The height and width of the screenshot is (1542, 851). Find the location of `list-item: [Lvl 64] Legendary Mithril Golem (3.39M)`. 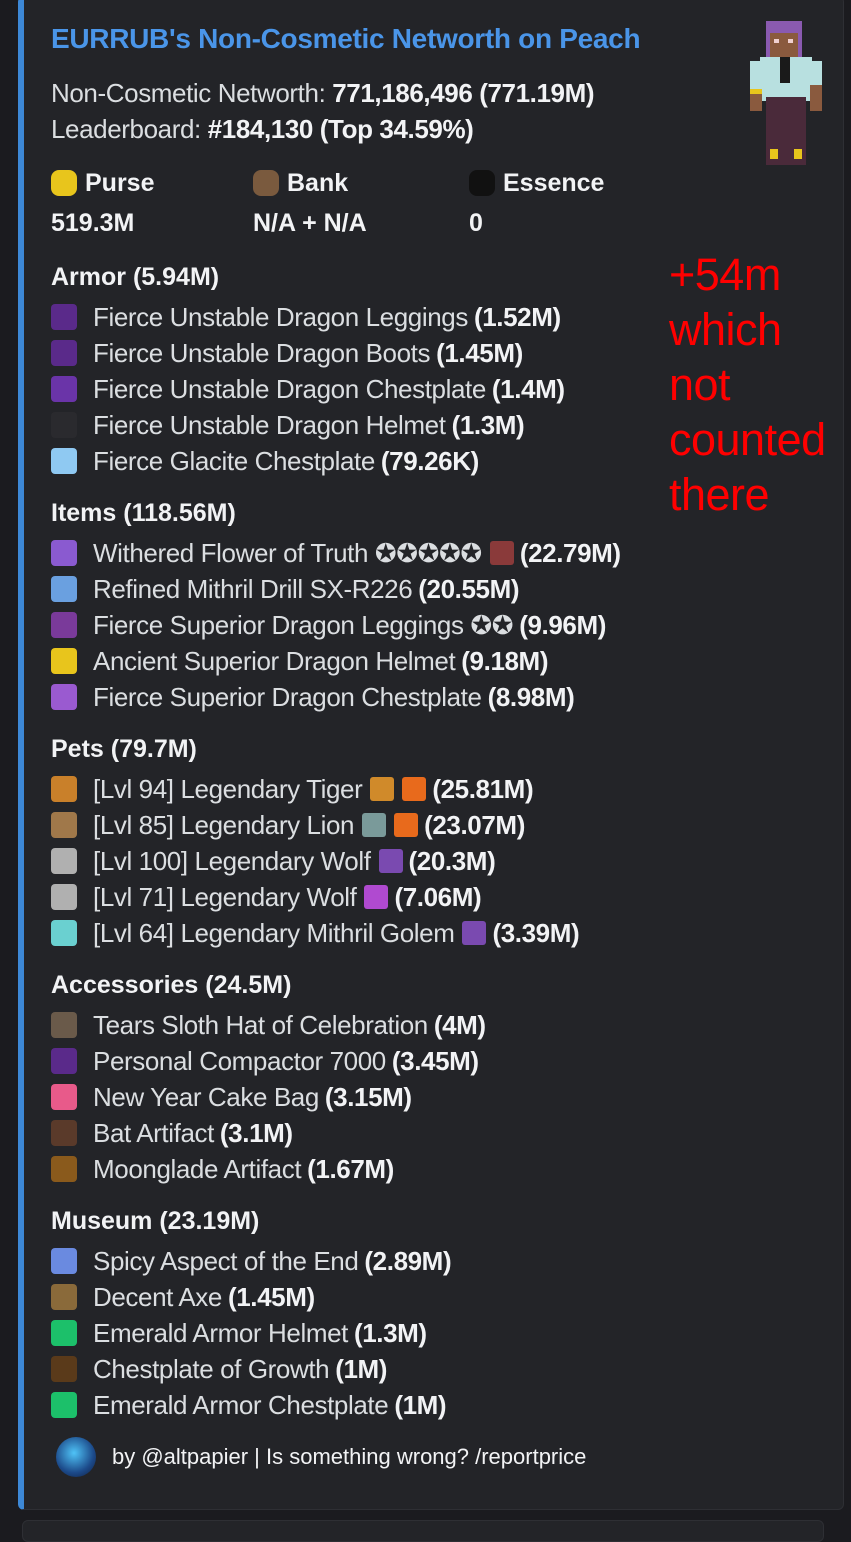

list-item: [Lvl 64] Legendary Mithril Golem (3.39M) is located at coordinates (371, 933).